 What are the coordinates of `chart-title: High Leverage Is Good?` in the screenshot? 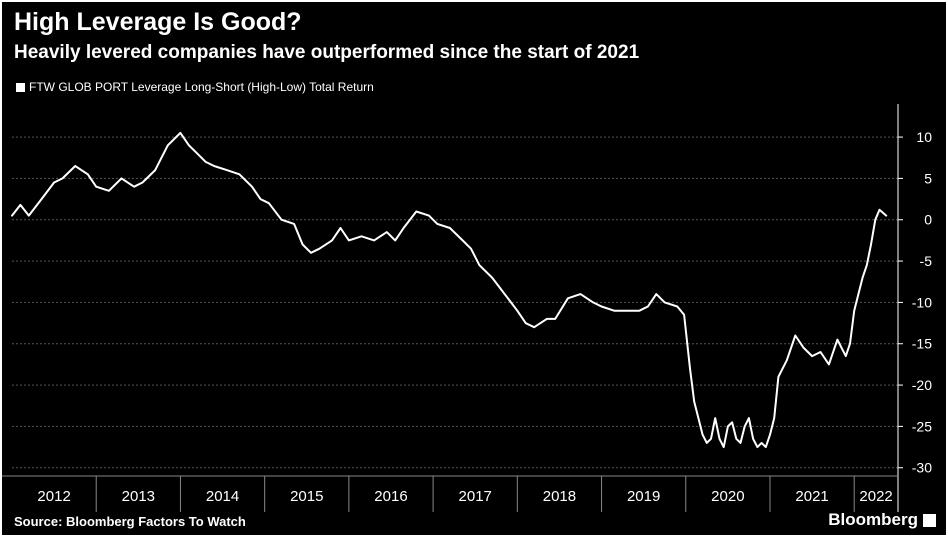 It's located at (158, 22).